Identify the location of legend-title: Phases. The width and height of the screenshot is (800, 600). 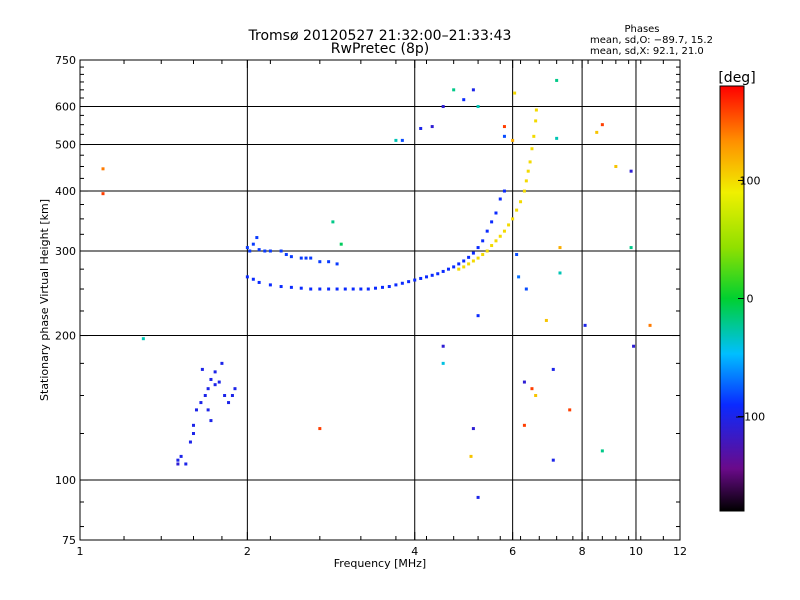
(641, 29).